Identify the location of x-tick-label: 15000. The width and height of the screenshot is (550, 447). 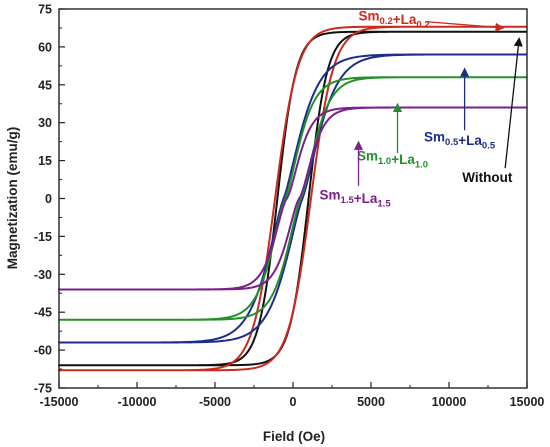
(527, 402).